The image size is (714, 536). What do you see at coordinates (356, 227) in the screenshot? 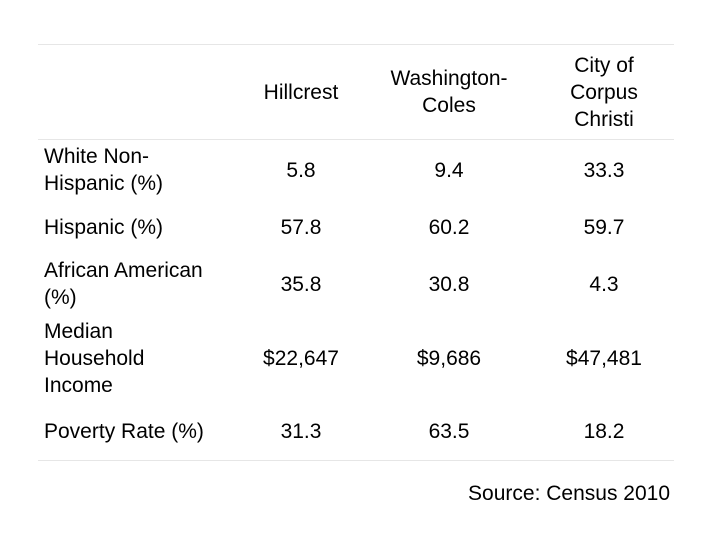
I see `table-row: Hispanic (%) 57.8 60.2 59.7` at bounding box center [356, 227].